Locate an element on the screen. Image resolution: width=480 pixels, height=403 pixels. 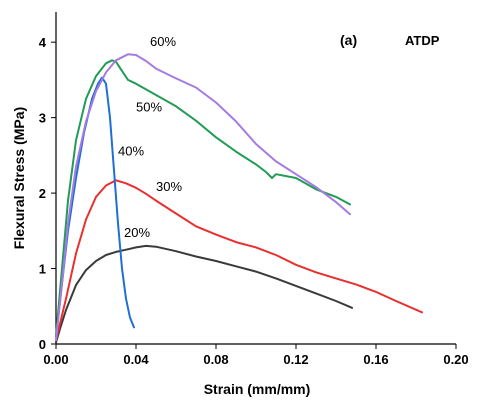
y-ticks: 0 1 2 3 4 is located at coordinates (47, 193).